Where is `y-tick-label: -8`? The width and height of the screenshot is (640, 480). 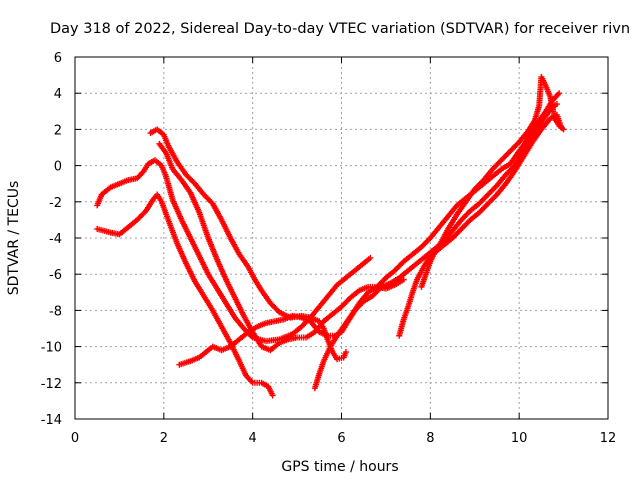
y-tick-label: -8 is located at coordinates (55, 311).